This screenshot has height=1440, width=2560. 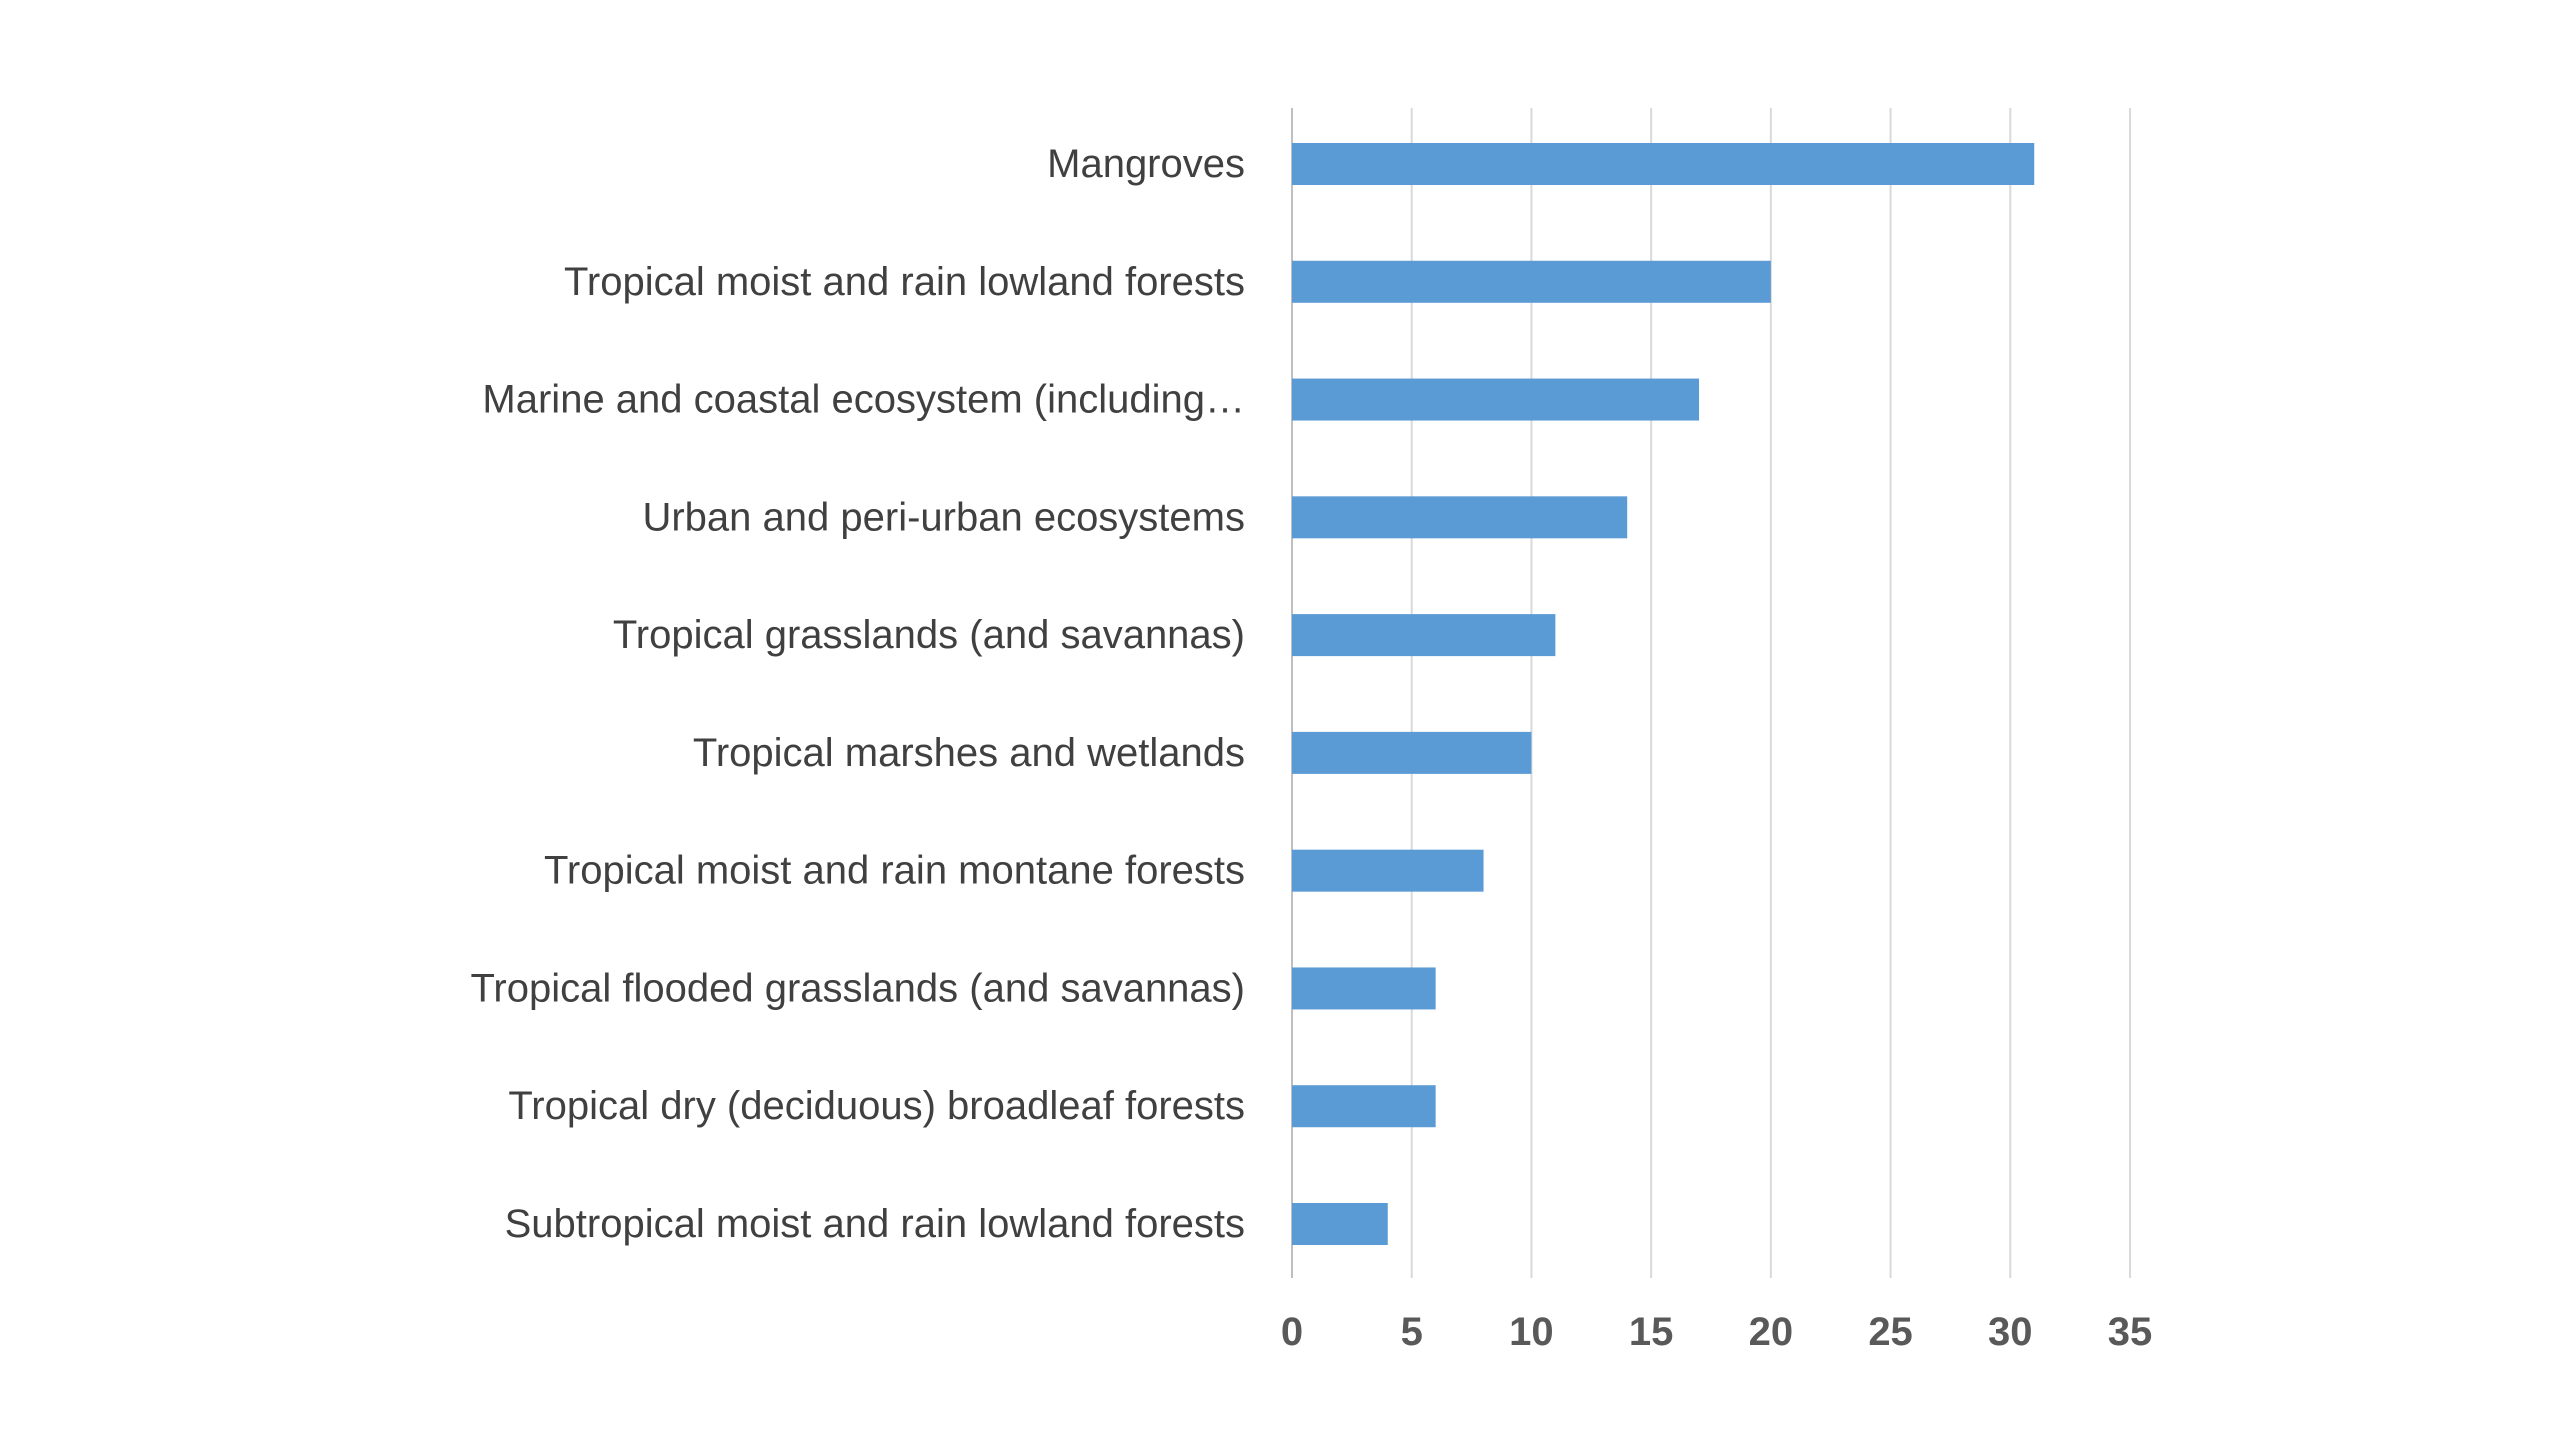 What do you see at coordinates (1716, 1332) in the screenshot?
I see `x-axis-tick-labels: 0 5 10 15 20 25 30 35` at bounding box center [1716, 1332].